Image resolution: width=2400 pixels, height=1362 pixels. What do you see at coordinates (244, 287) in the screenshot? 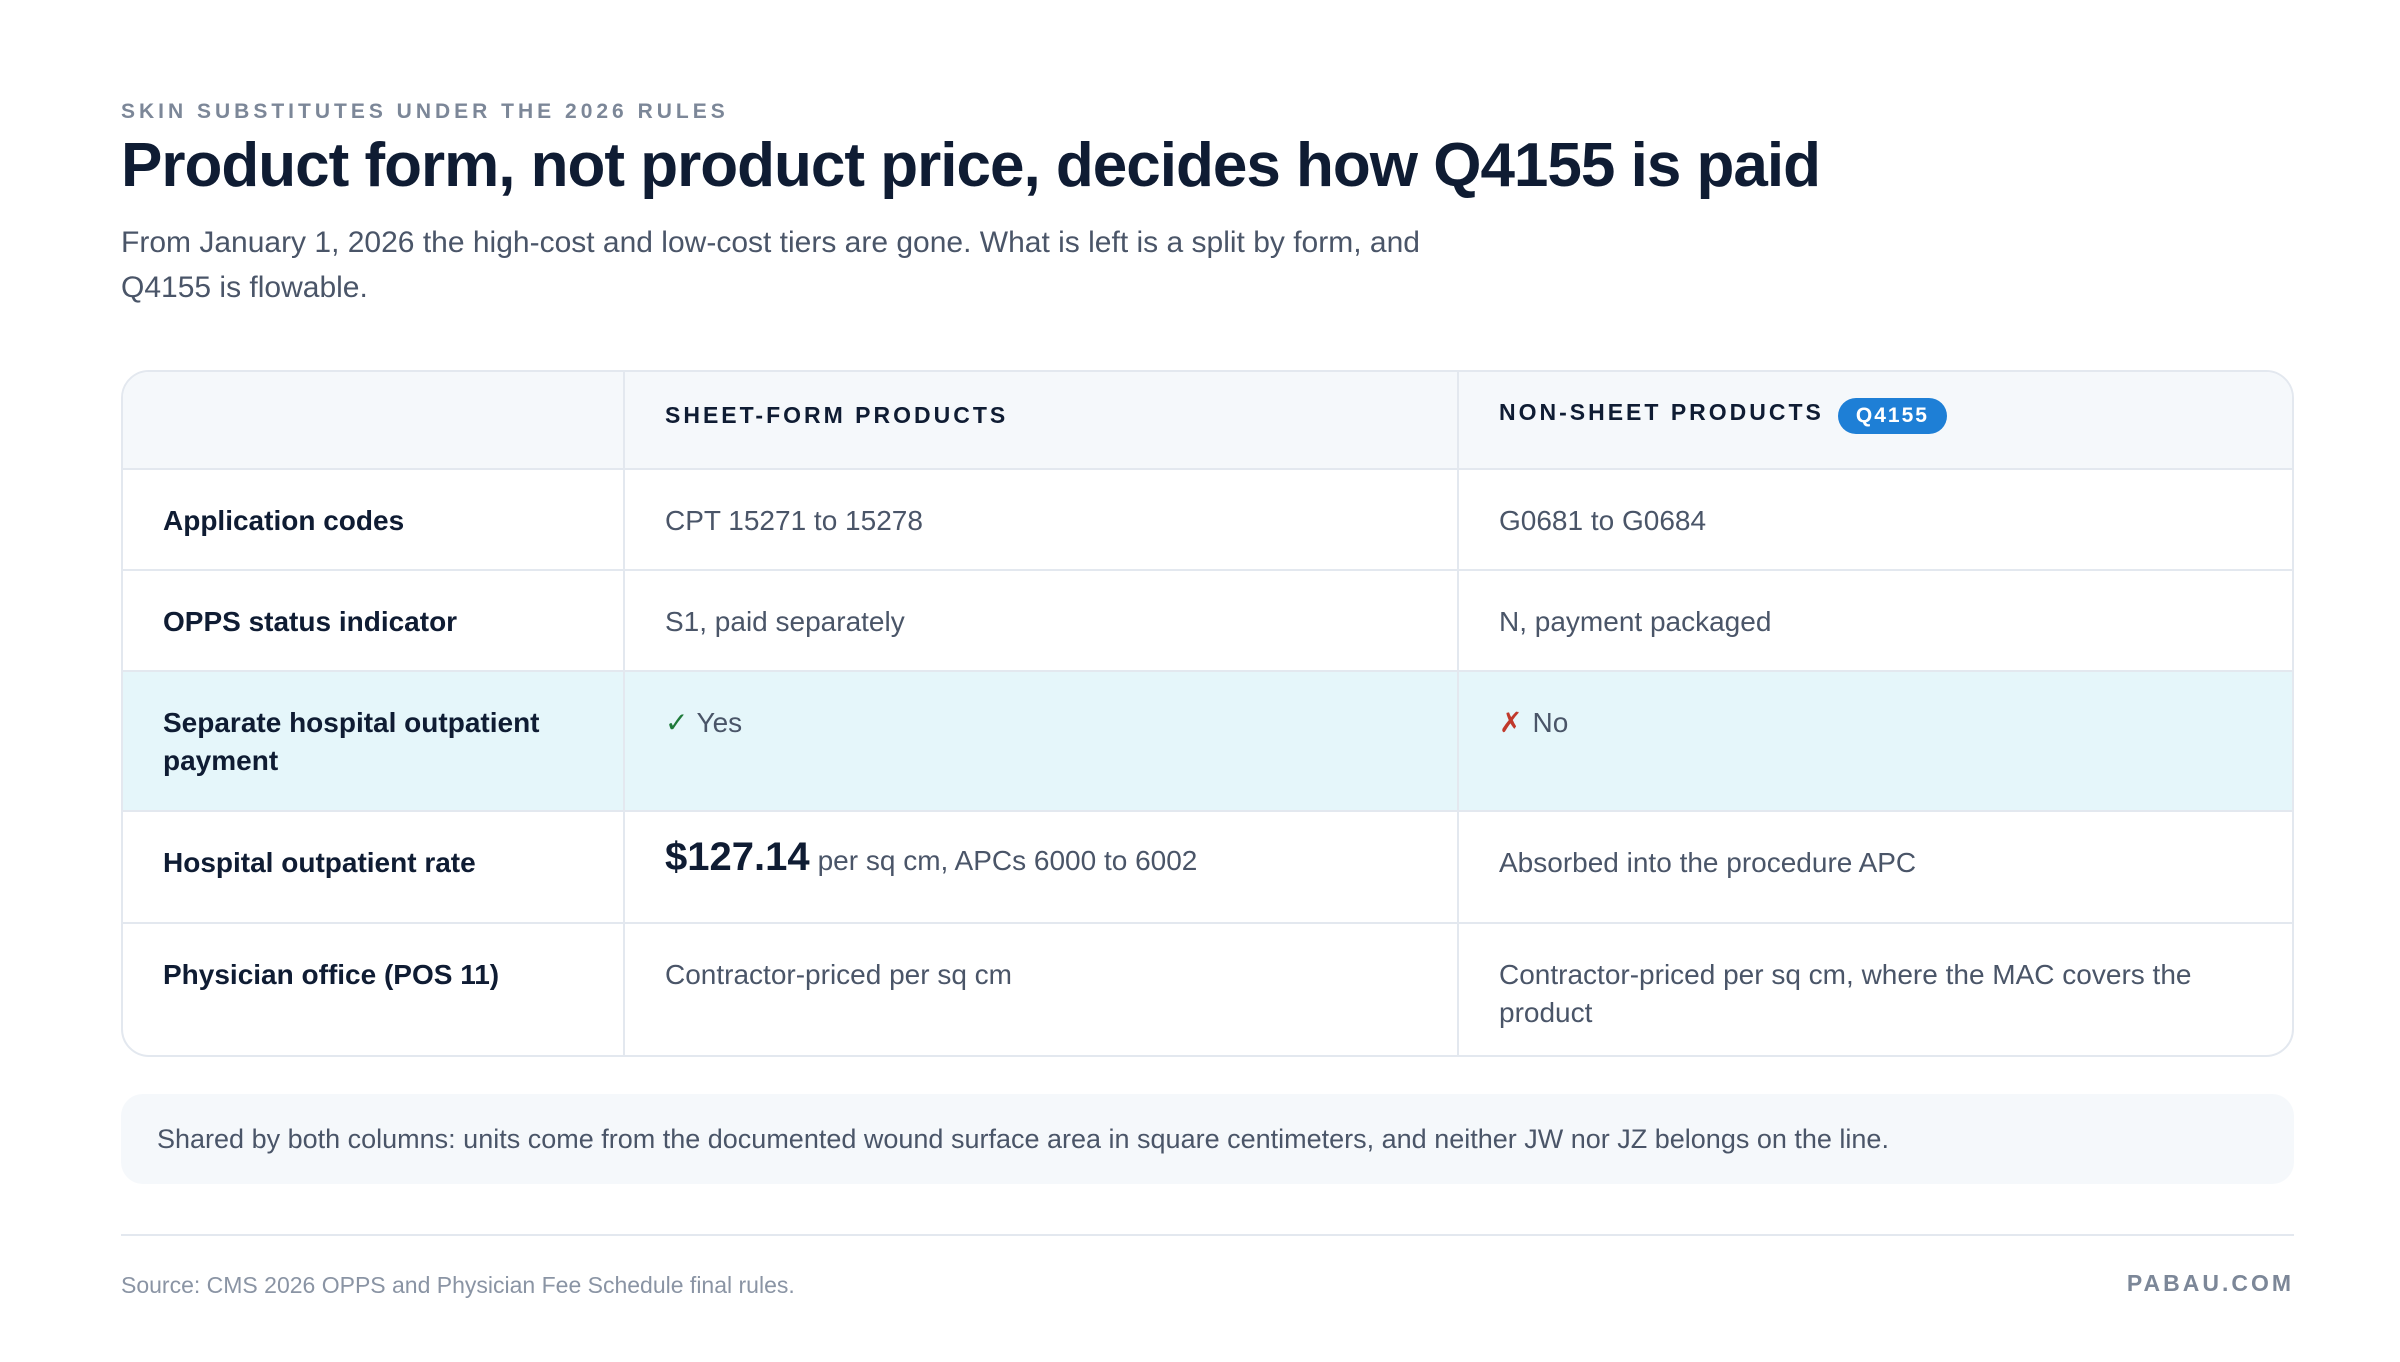
I see `subtitle-line-2: Q4155 is flowable.` at bounding box center [244, 287].